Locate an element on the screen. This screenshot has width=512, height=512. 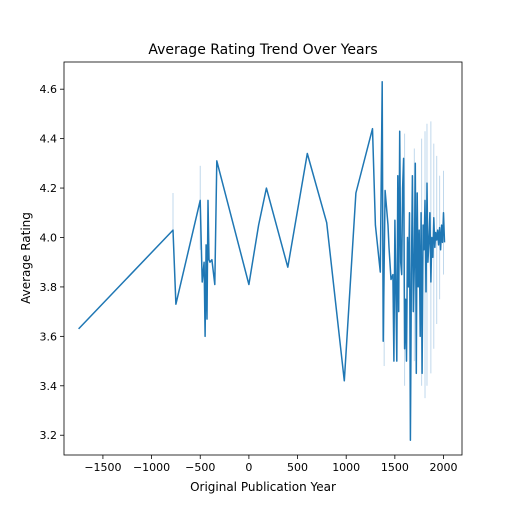
y-tick-label: 4.0 is located at coordinates (49, 237).